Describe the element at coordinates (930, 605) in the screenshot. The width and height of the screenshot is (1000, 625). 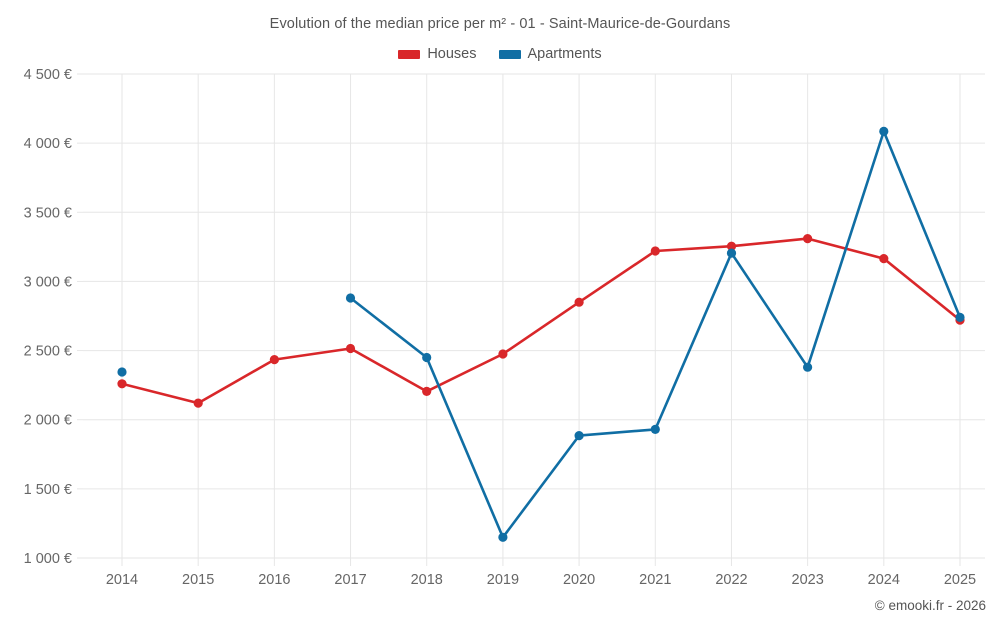
I see `footer-credit: © emooki.fr - 2026` at that location.